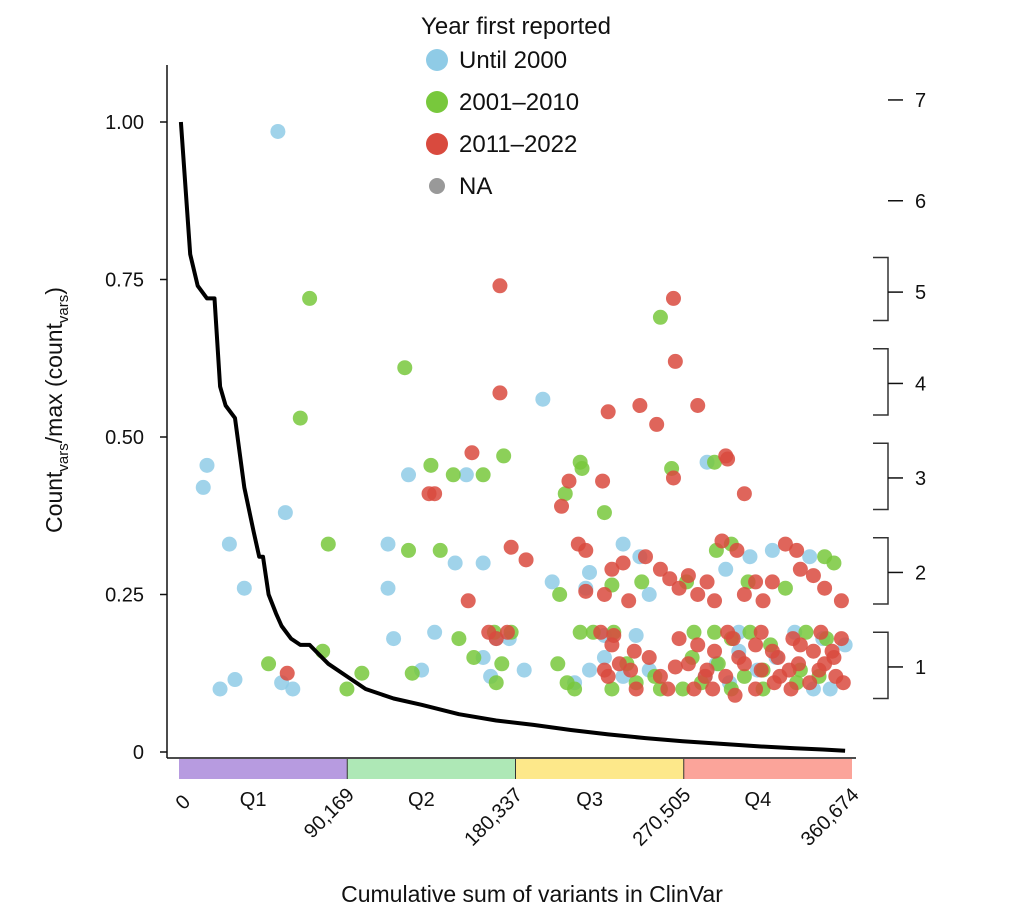  What do you see at coordinates (54, 502) in the screenshot?
I see `y-axis-title-part-a: Count` at bounding box center [54, 502].